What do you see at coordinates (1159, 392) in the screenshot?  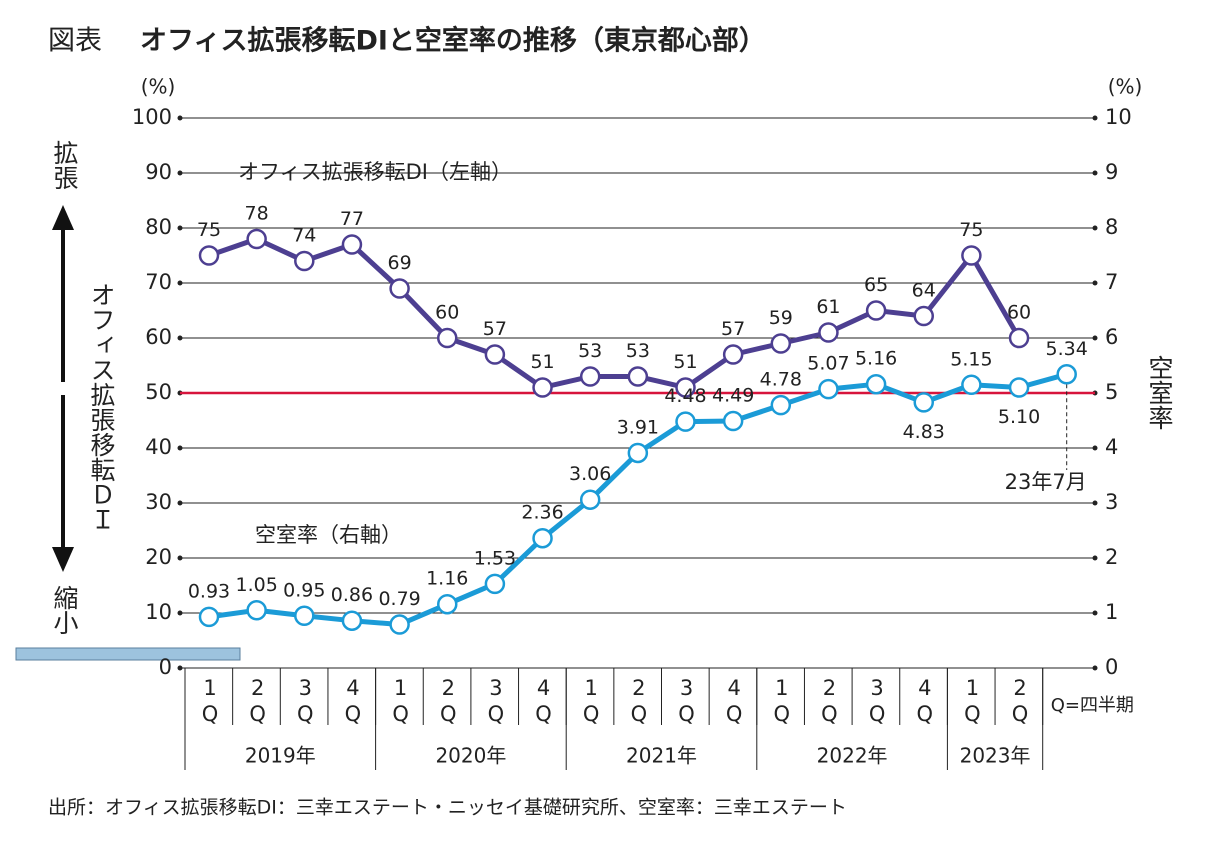 I see `y2-label: 空室率` at bounding box center [1159, 392].